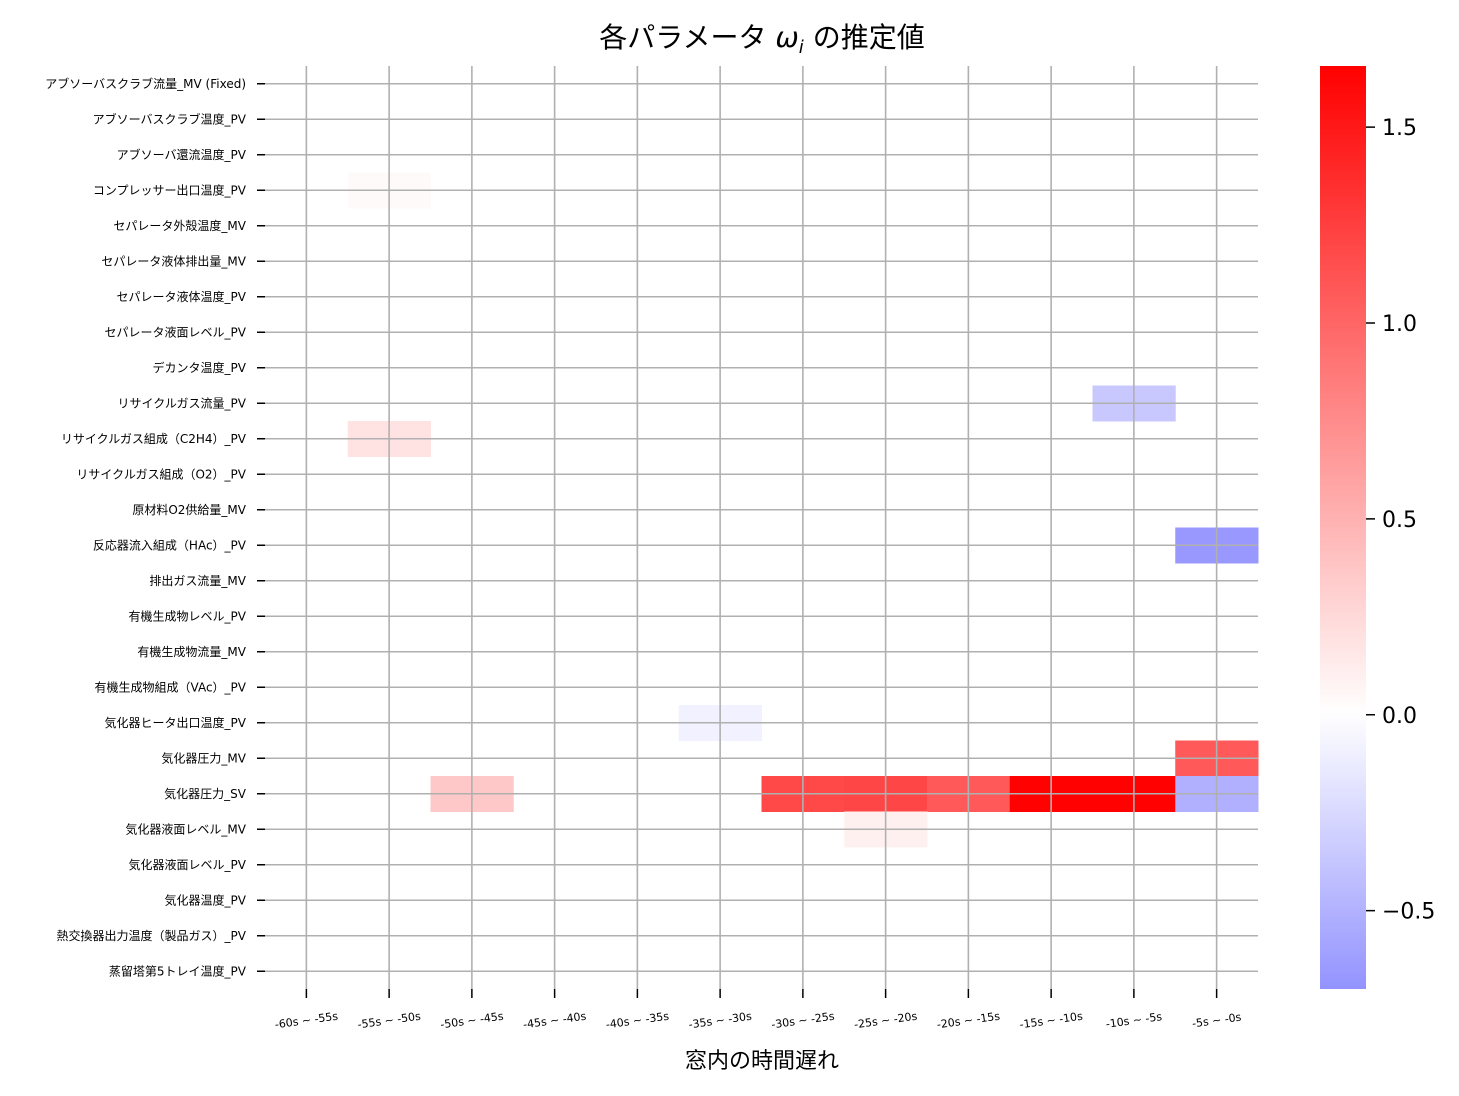 The image size is (1459, 1096). I want to click on y-tick-label: 有機生成物レベル_PV, so click(188, 615).